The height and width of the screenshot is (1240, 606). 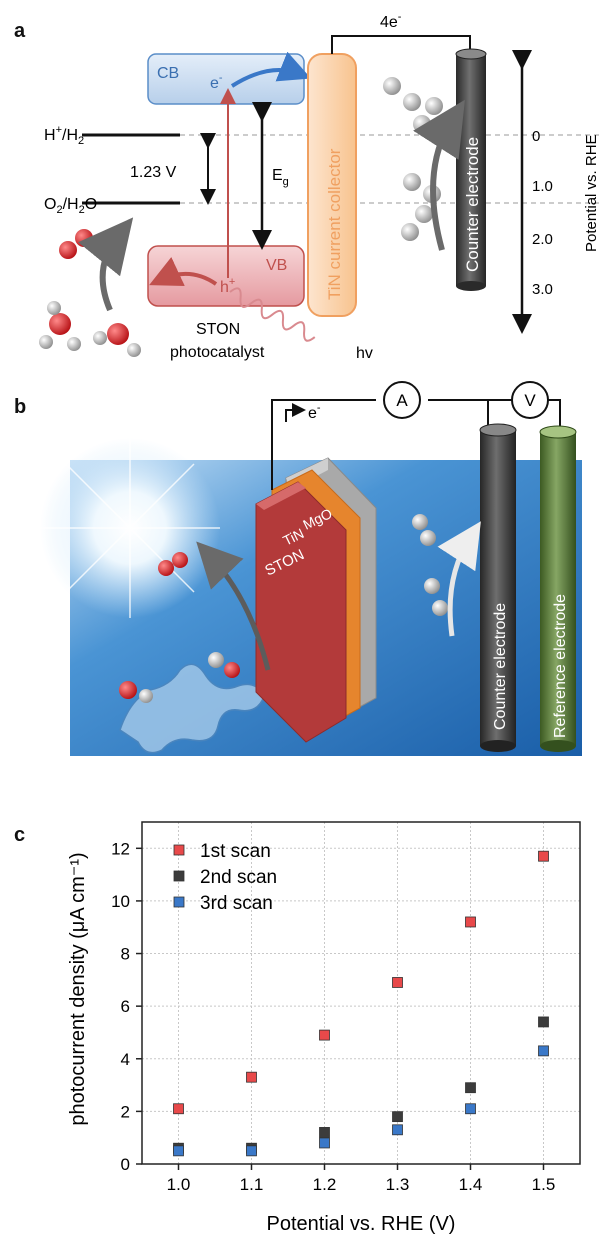 I want to click on circuit-wire-left, so click(x=323, y=444).